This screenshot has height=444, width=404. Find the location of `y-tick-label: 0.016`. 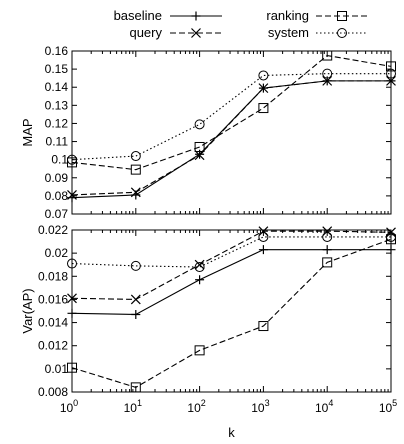

y-tick-label: 0.016 is located at coordinates (53, 299).